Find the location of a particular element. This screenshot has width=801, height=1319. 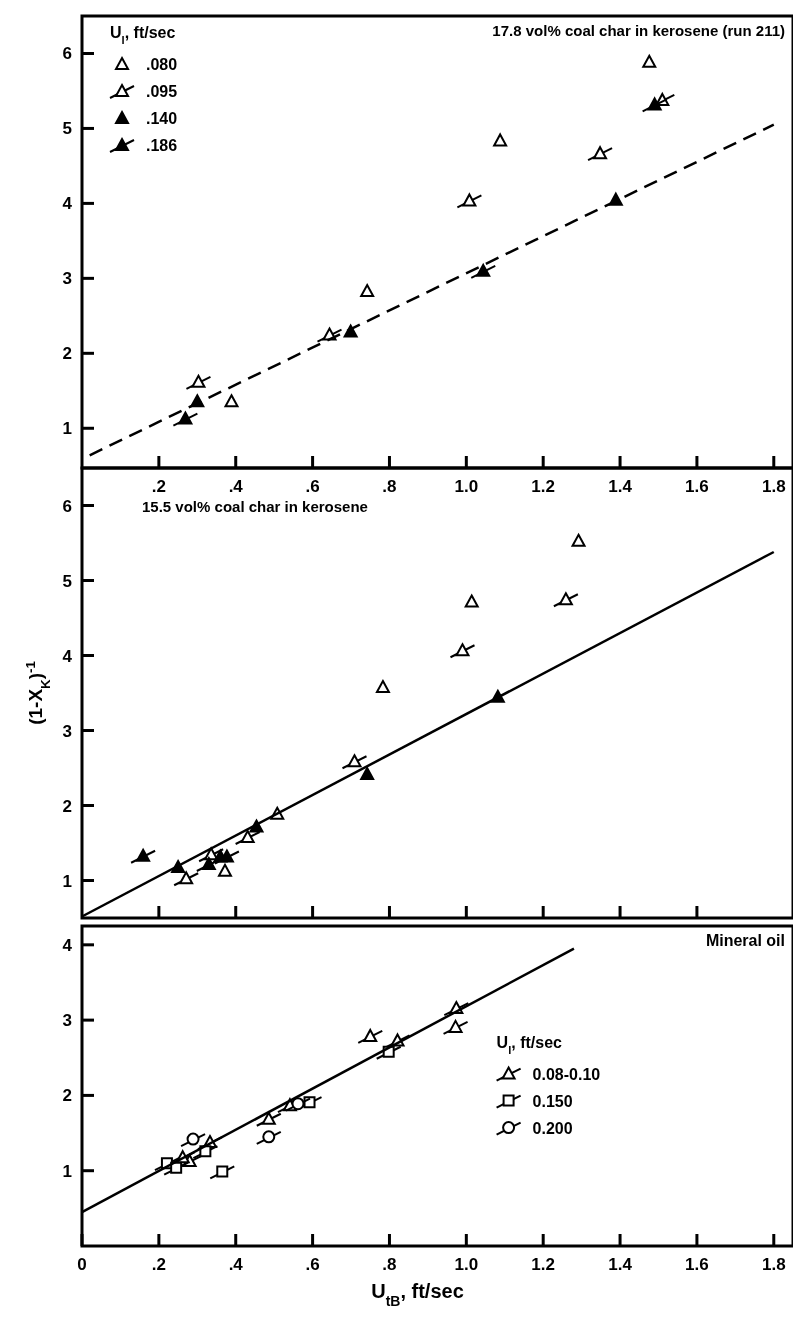

x-axis-title: U$_{tB}$, ft/sec is located at coordinates (417, 1294).